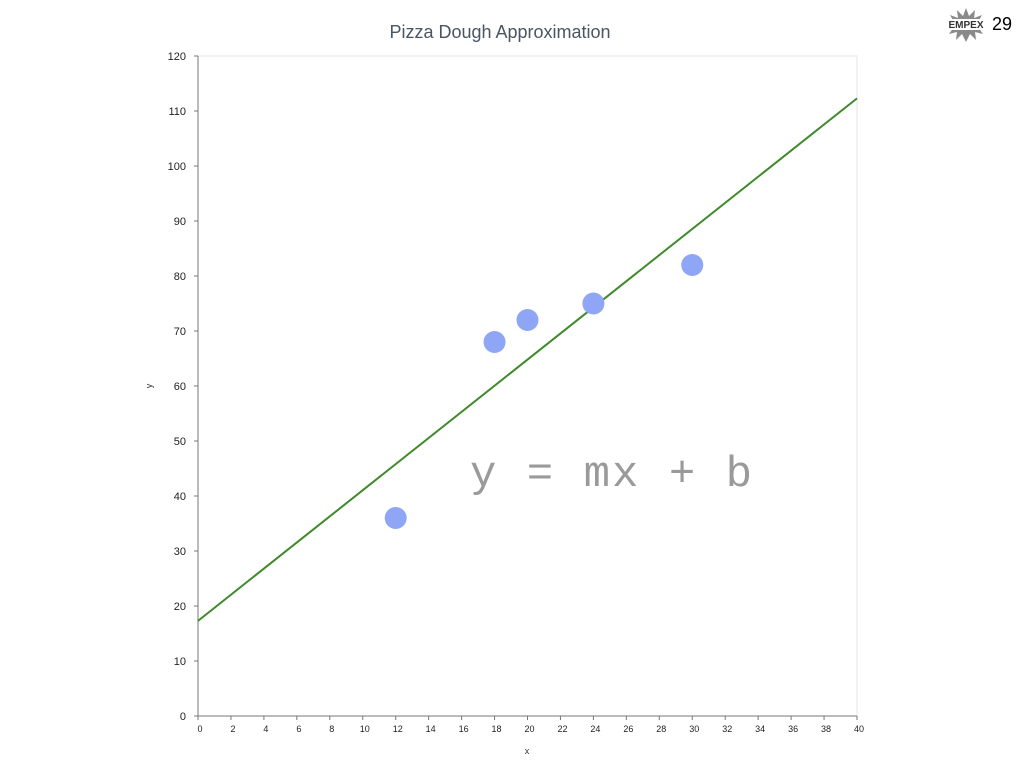 This screenshot has width=1024, height=768. What do you see at coordinates (595, 729) in the screenshot?
I see `x-tick-label: 24` at bounding box center [595, 729].